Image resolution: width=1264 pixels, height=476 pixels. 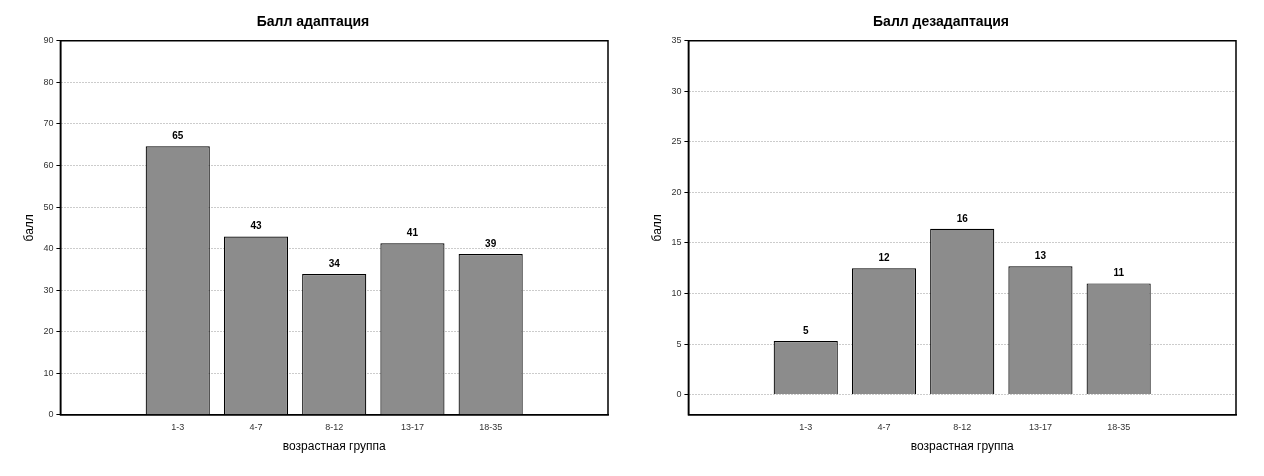 I want to click on data-label: 43, so click(x=256, y=226).